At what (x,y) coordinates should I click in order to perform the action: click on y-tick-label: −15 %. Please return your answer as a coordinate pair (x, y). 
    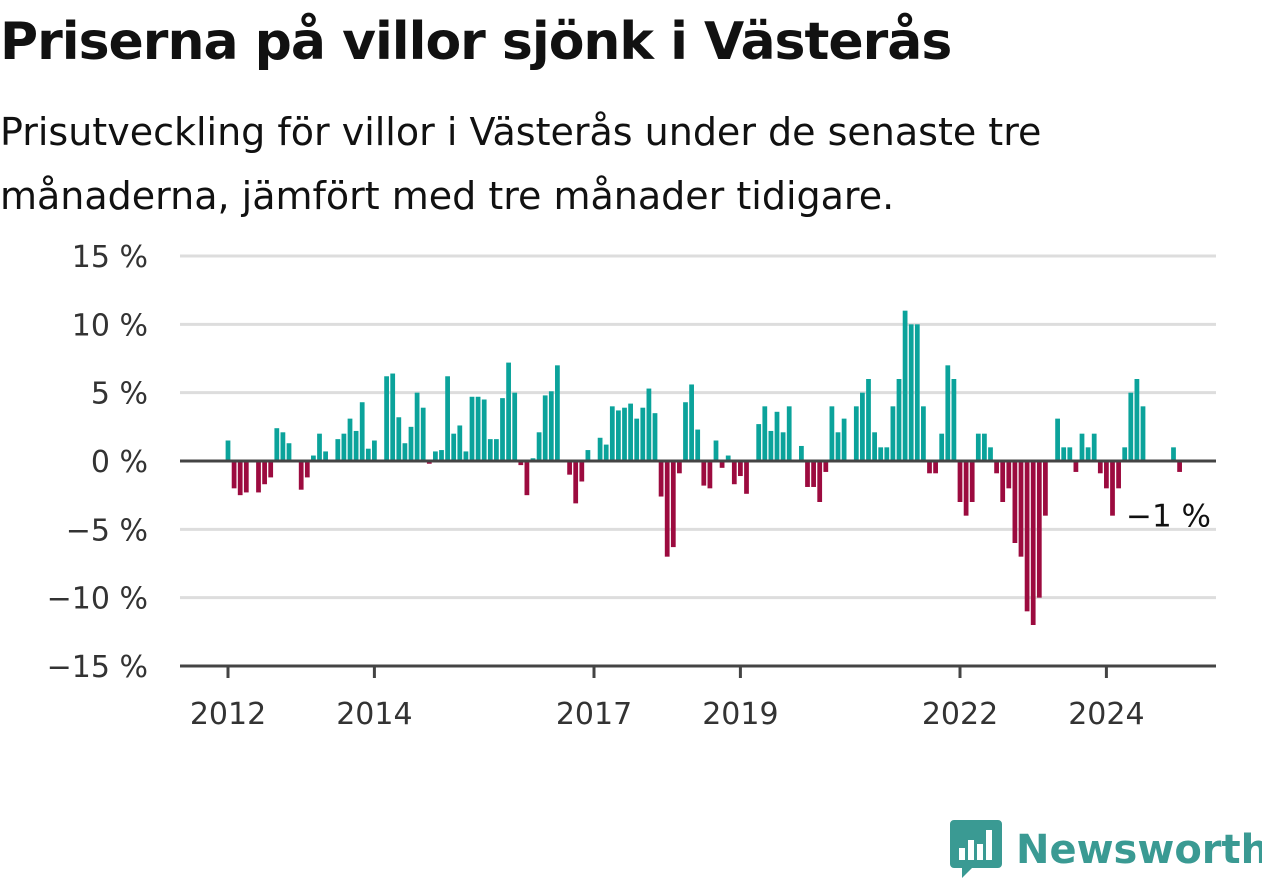
    Looking at the image, I should click on (97, 667).